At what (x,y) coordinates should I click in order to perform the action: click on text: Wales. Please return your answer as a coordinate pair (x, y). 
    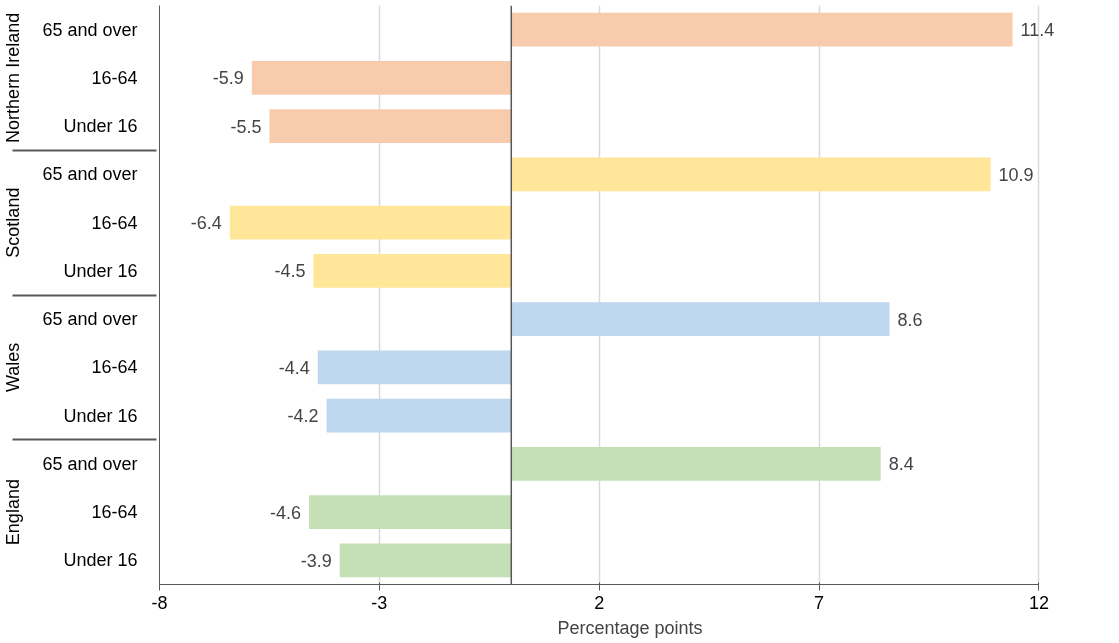
    Looking at the image, I should click on (13, 367).